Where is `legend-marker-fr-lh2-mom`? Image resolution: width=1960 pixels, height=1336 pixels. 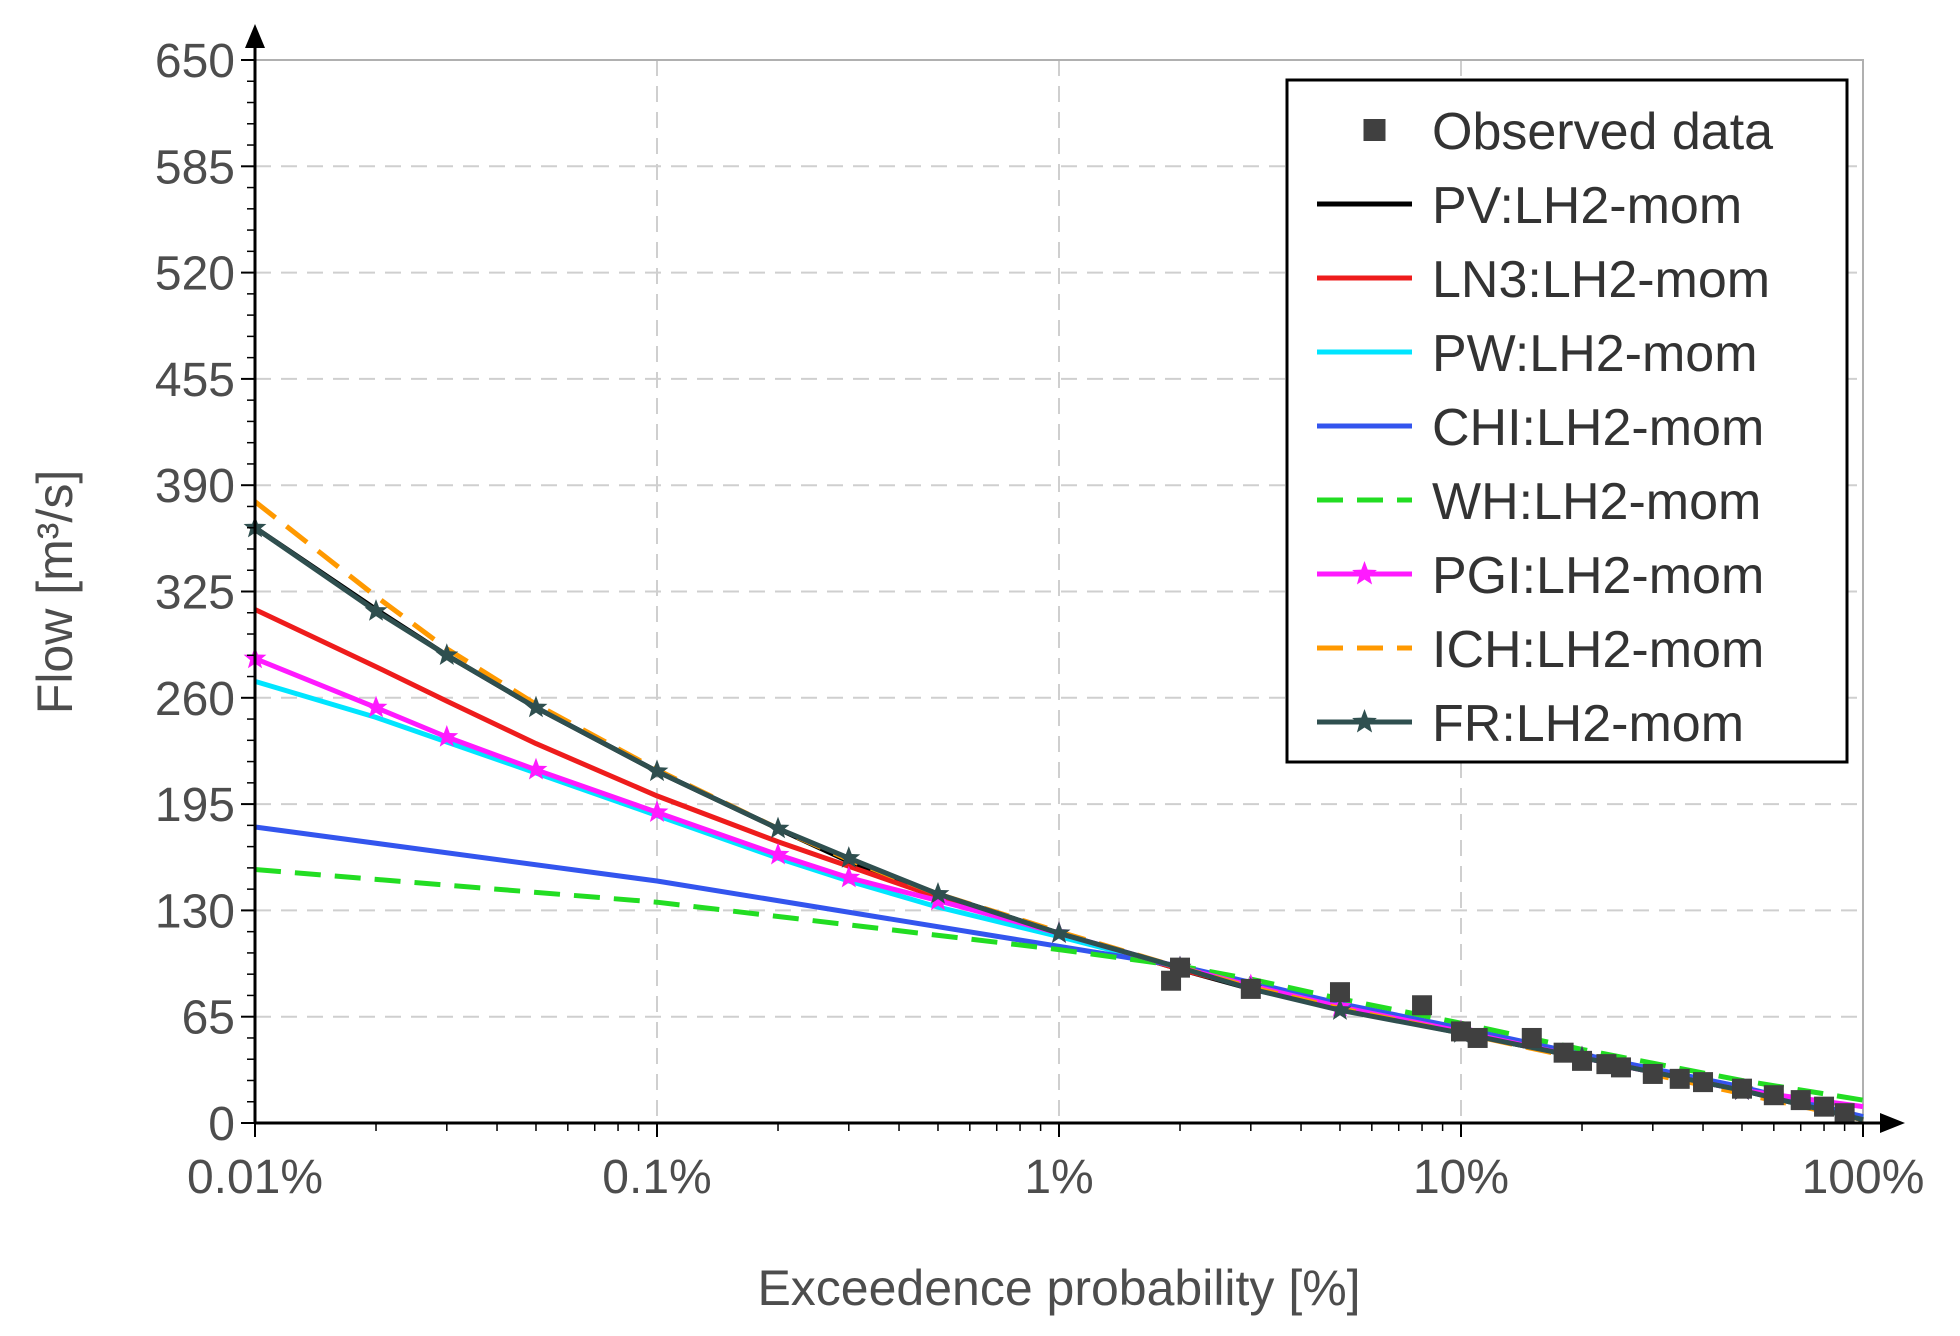 legend-marker-fr-lh2-mom is located at coordinates (1364, 721).